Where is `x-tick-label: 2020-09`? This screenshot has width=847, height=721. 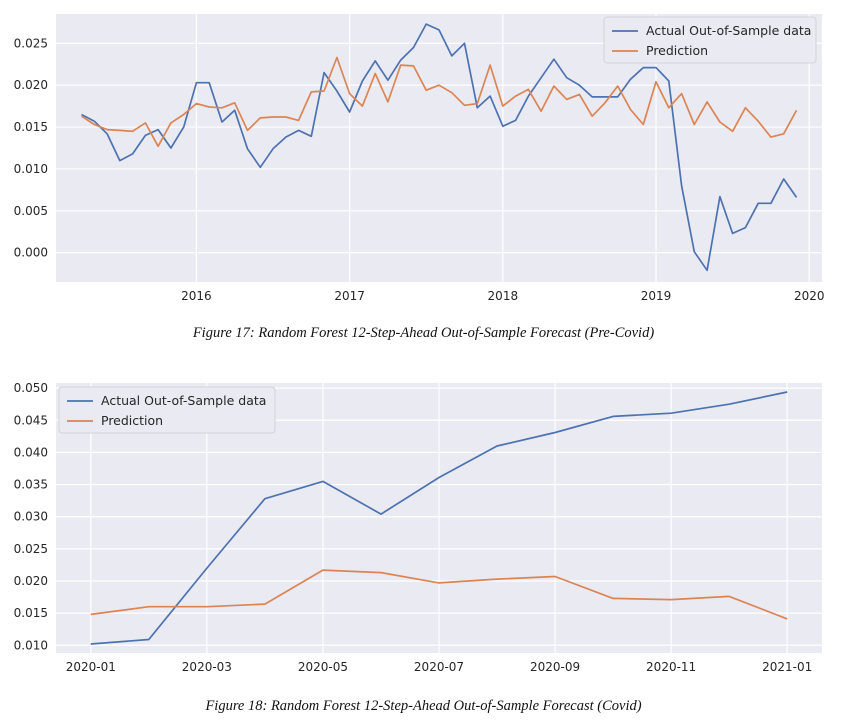
x-tick-label: 2020-09 is located at coordinates (555, 667).